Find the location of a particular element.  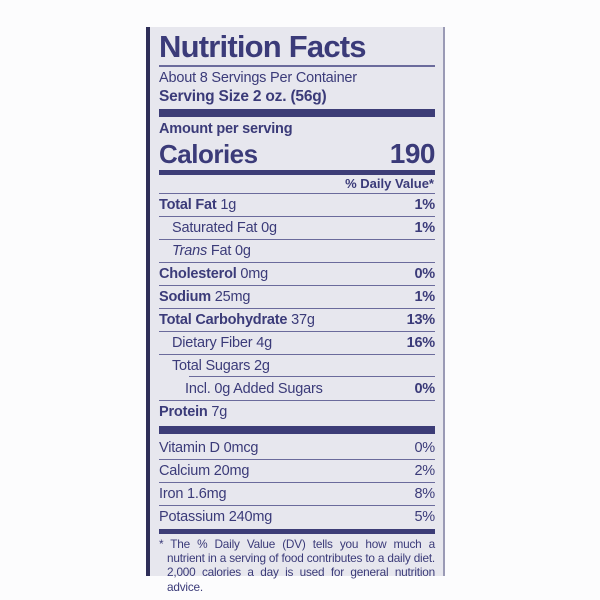

vitamin-row: Calcium 20mg 2% is located at coordinates (297, 470).